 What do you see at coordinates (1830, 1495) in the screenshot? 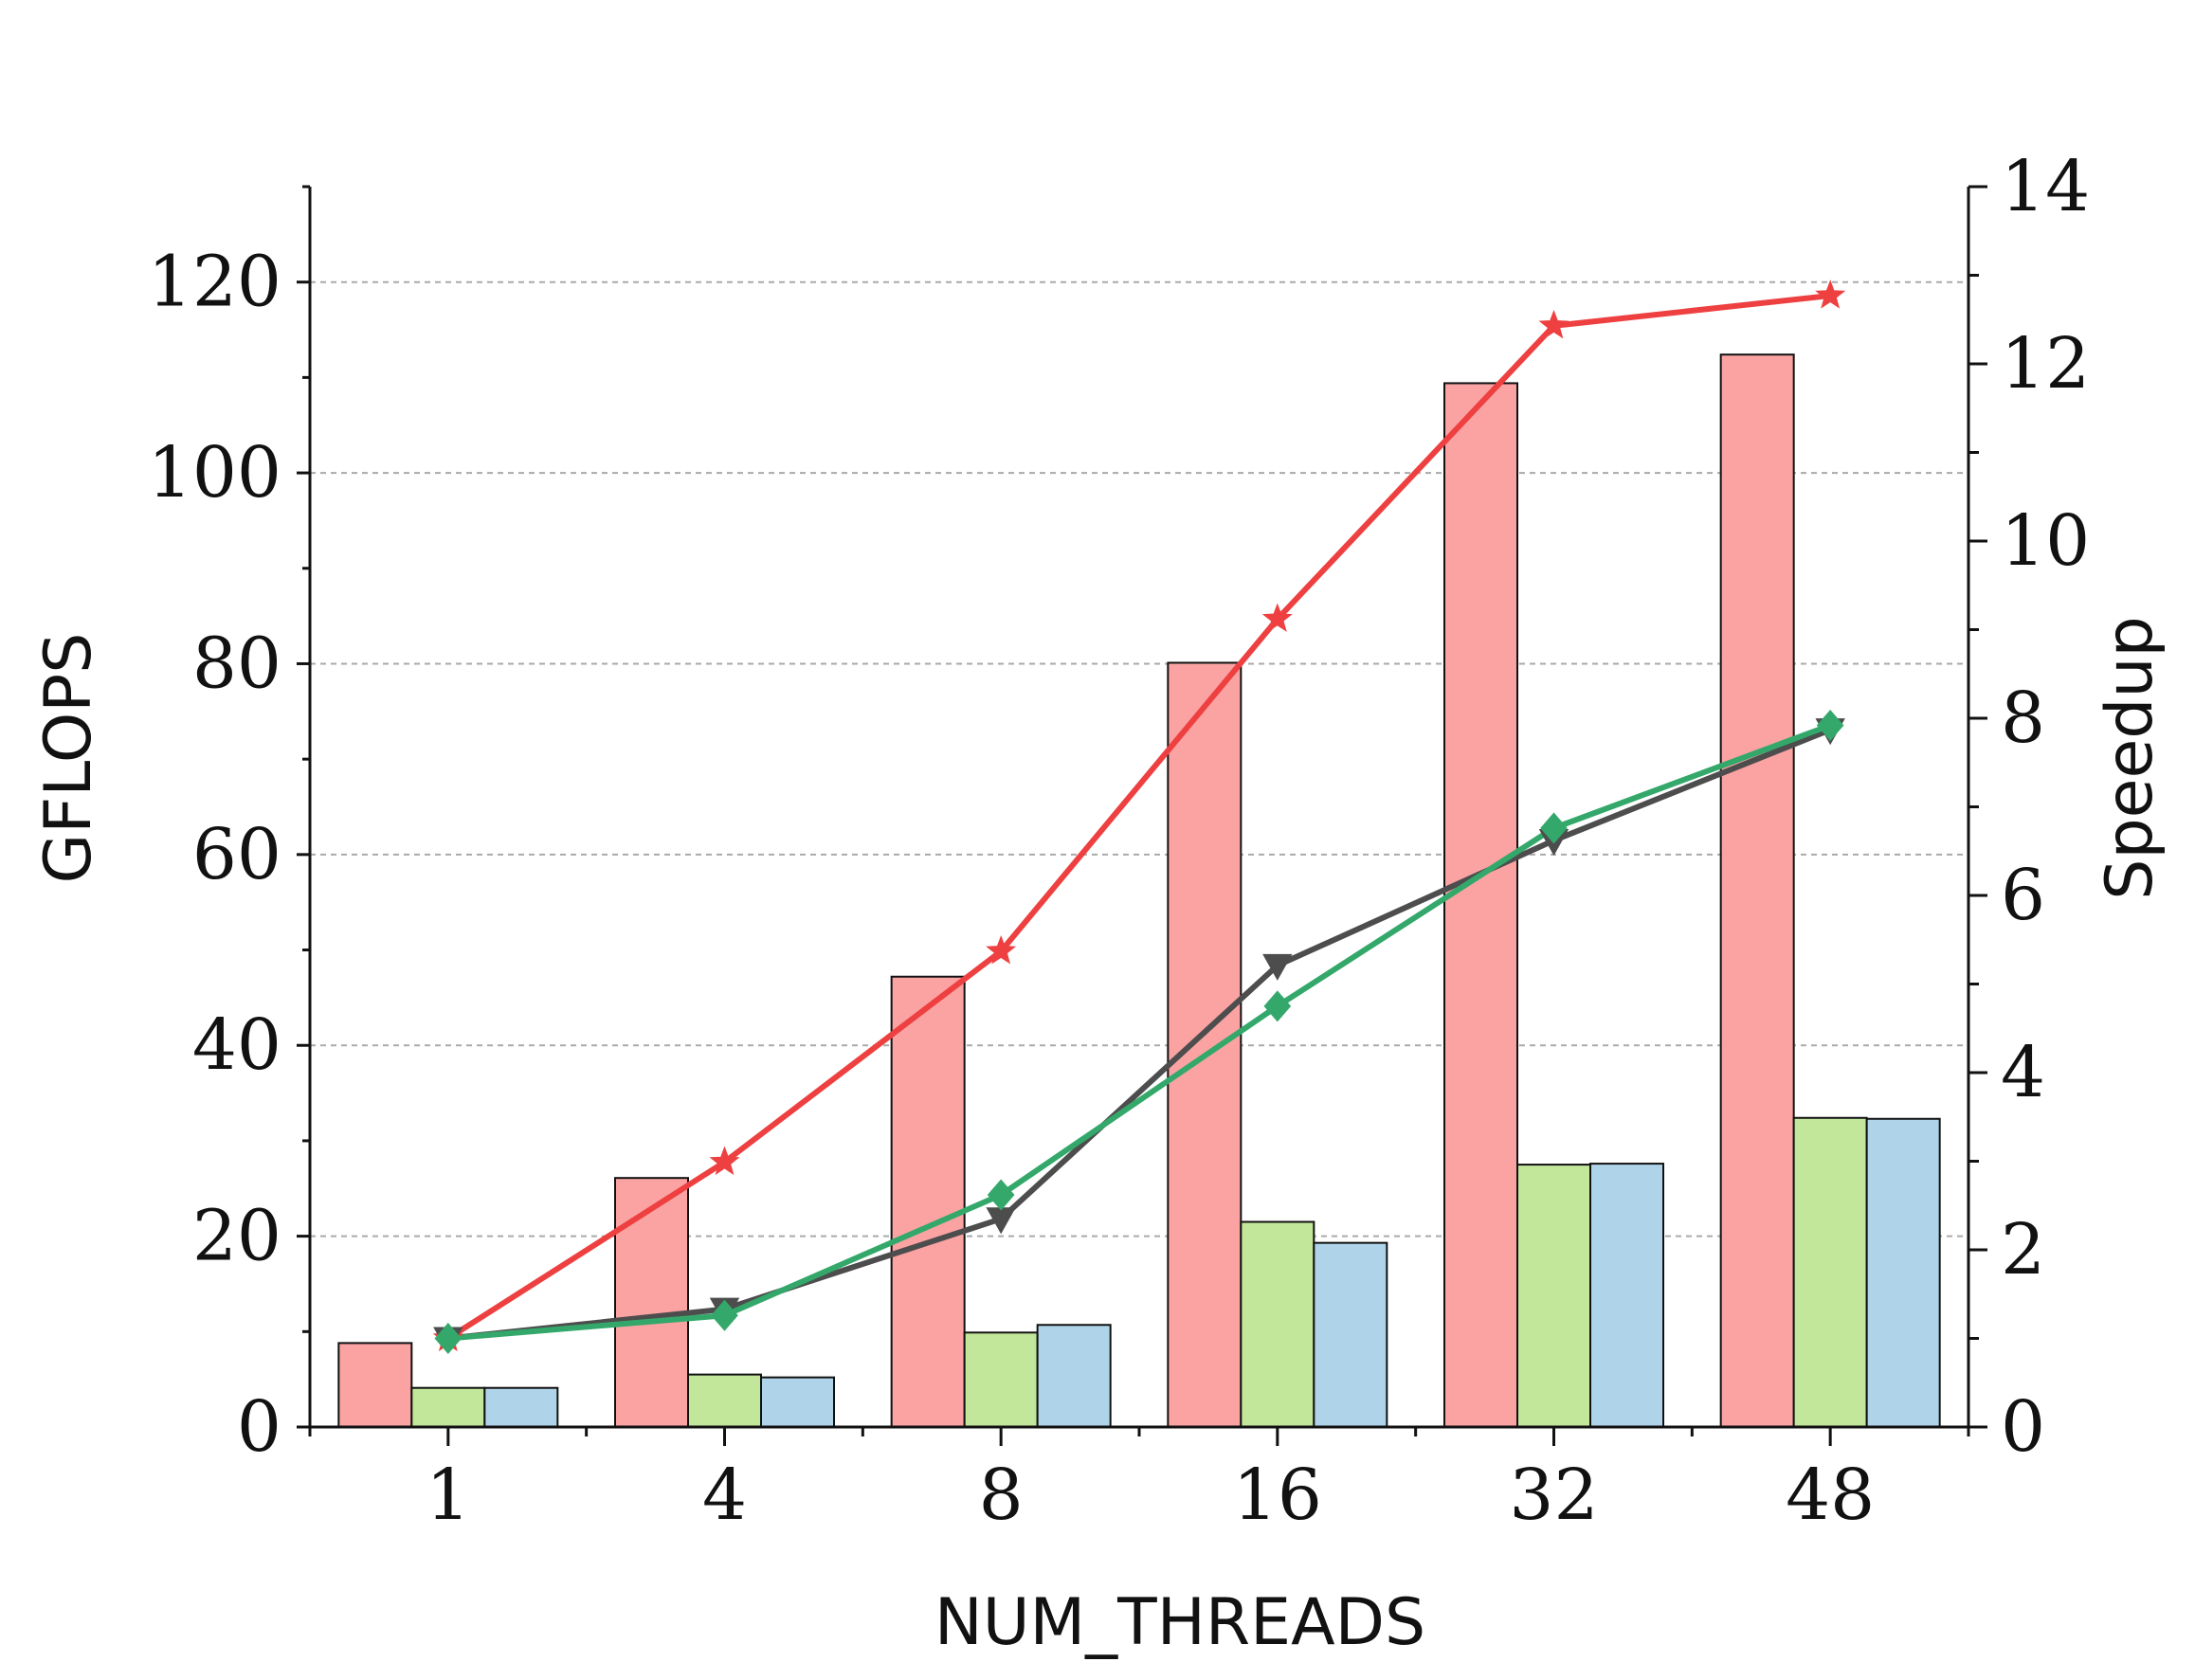
I see `x-tick-label: 48` at bounding box center [1830, 1495].